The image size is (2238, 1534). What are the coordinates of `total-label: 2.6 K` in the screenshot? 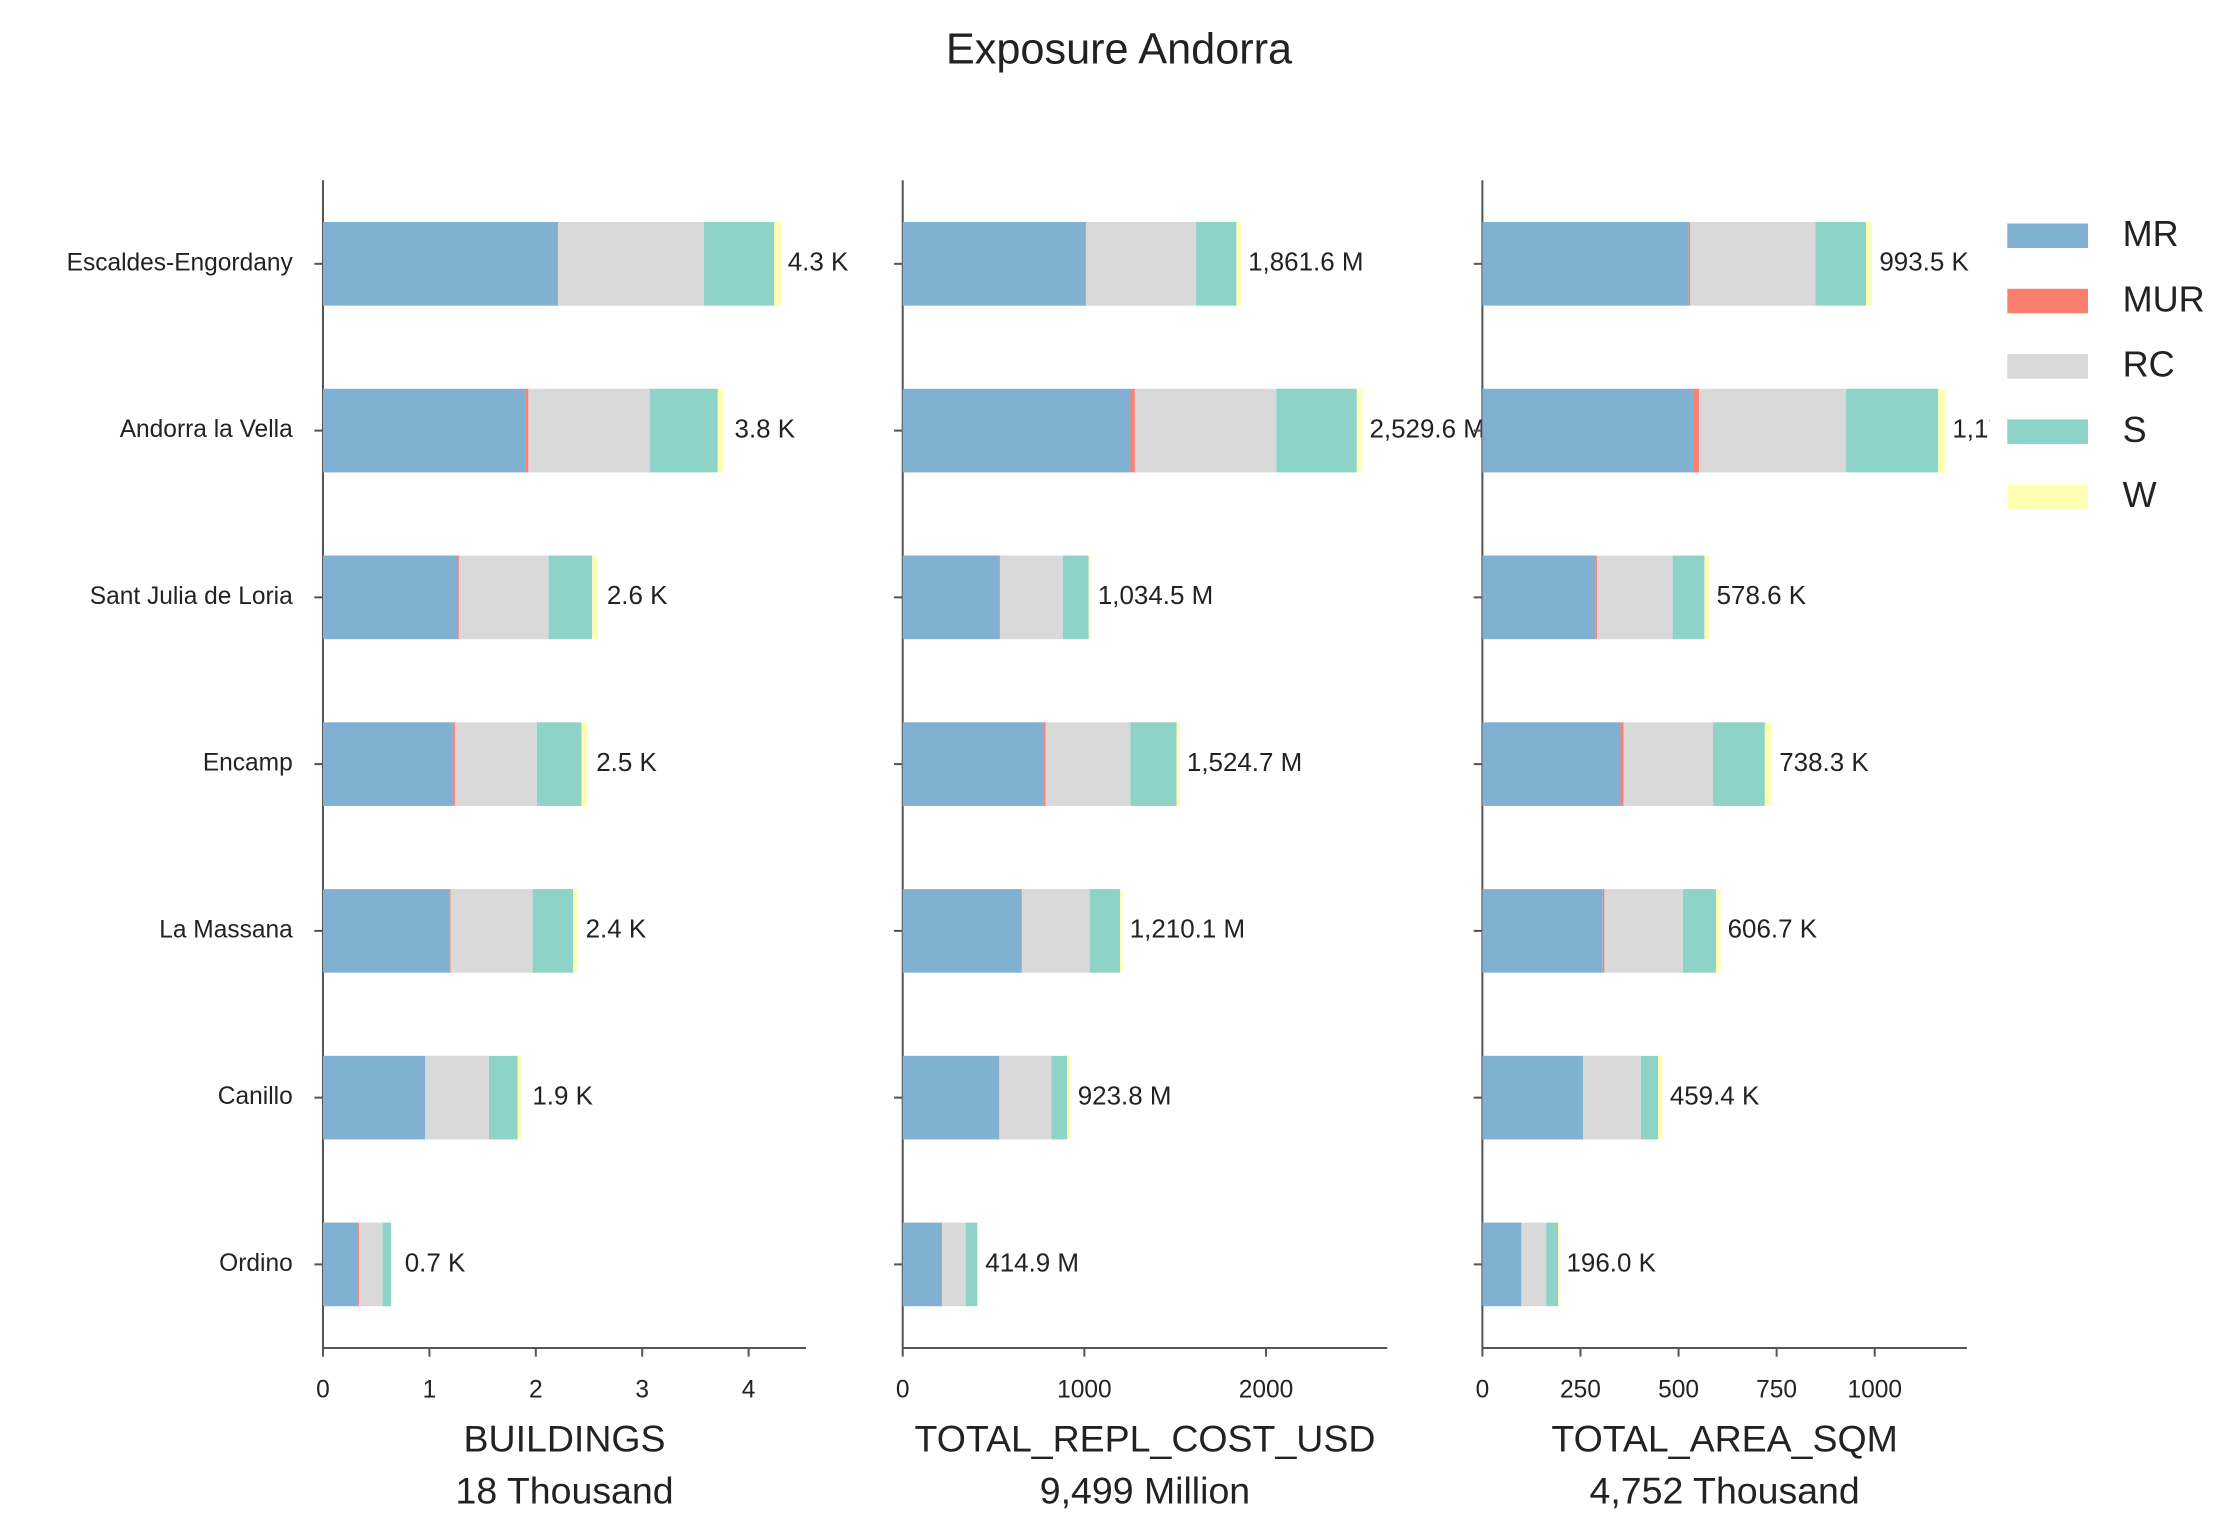 It's located at (637, 596).